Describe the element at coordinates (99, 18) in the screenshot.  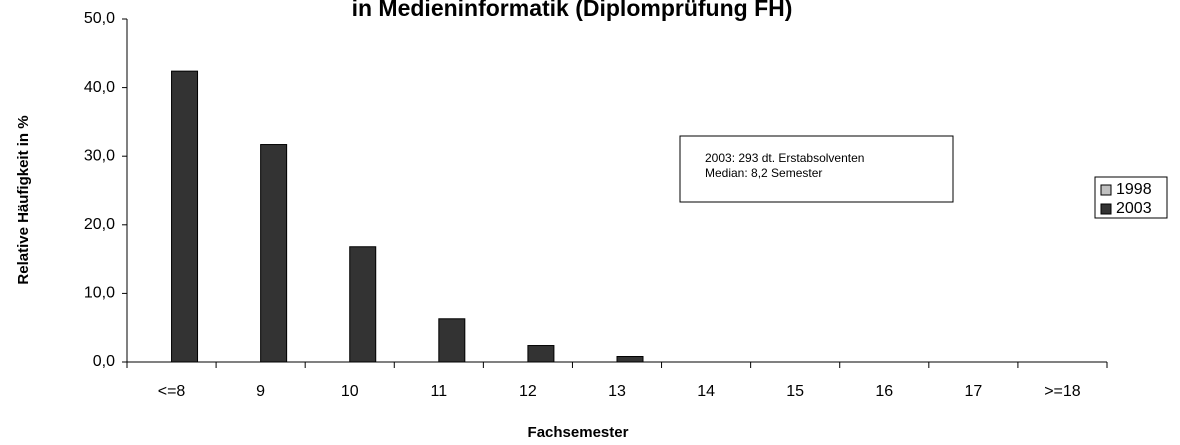
I see `y-tick-label: 50,0` at that location.